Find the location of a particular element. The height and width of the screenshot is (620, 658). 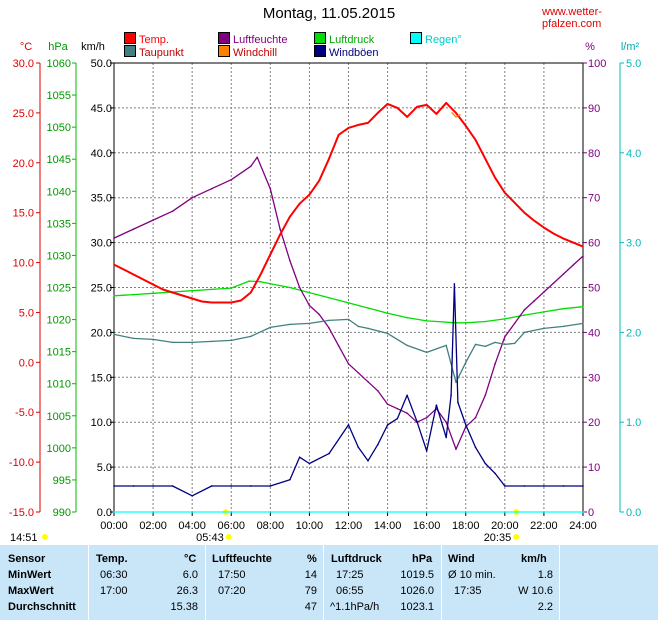

legend-label-windchill: Windchill is located at coordinates (255, 53).